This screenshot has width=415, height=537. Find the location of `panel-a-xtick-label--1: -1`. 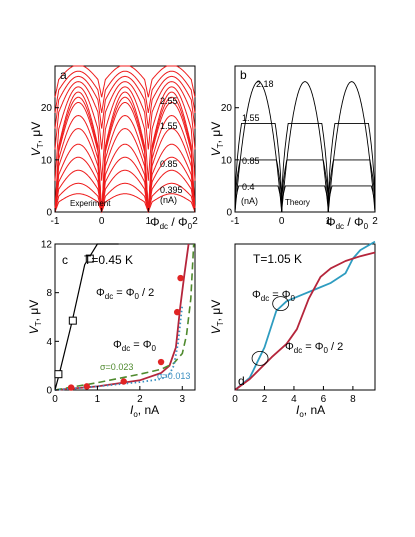

panel-a-xtick-label--1: -1 is located at coordinates (55, 221).